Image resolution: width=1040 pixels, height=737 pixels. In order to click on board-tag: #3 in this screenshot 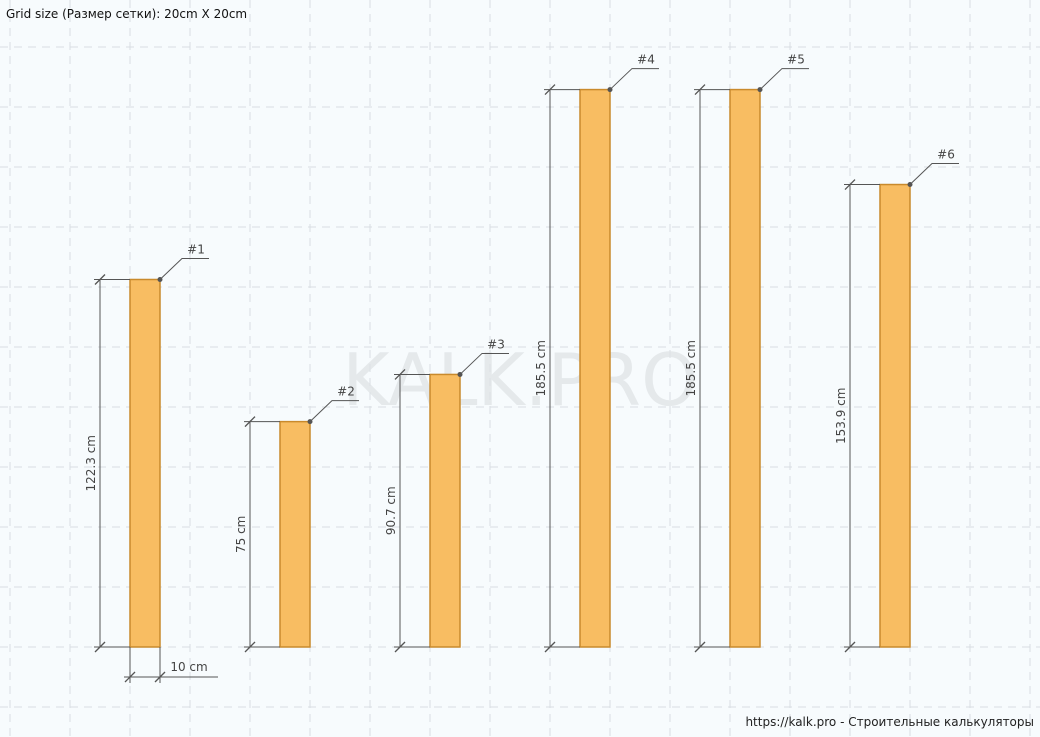, I will do `click(496, 344)`.